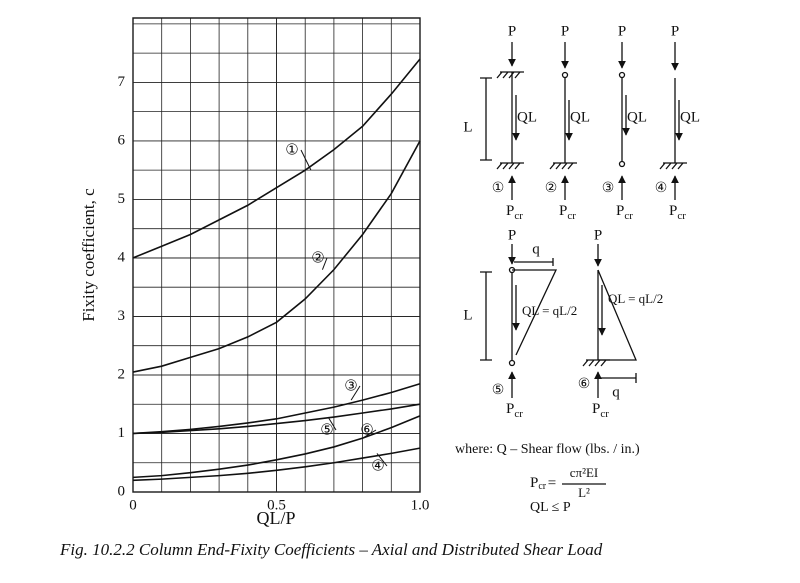 This screenshot has width=800, height=583. Describe the element at coordinates (122, 199) in the screenshot. I see `y-tick-label: 5` at that location.